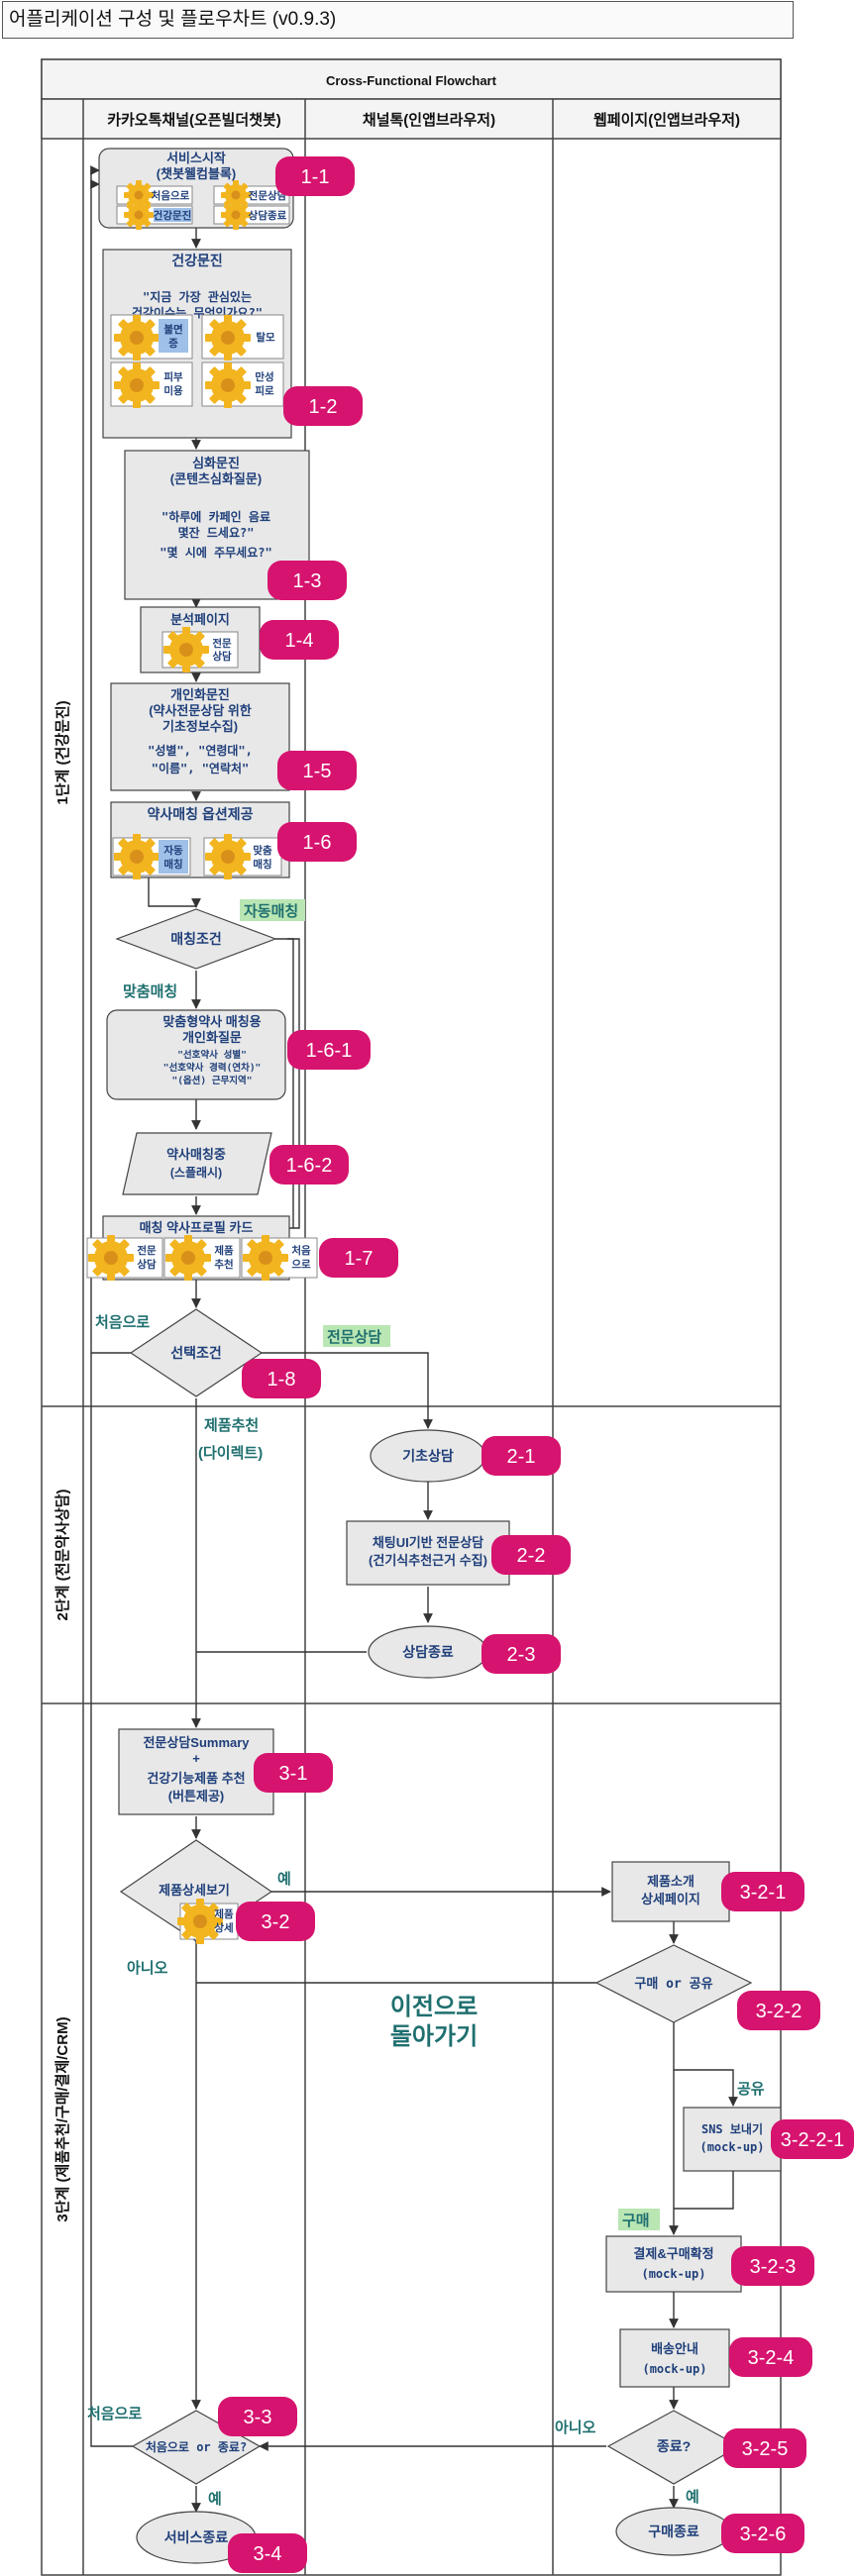  I want to click on node-pharmacist-matching-options-title: 약사매칭 옵션제공, so click(201, 814).